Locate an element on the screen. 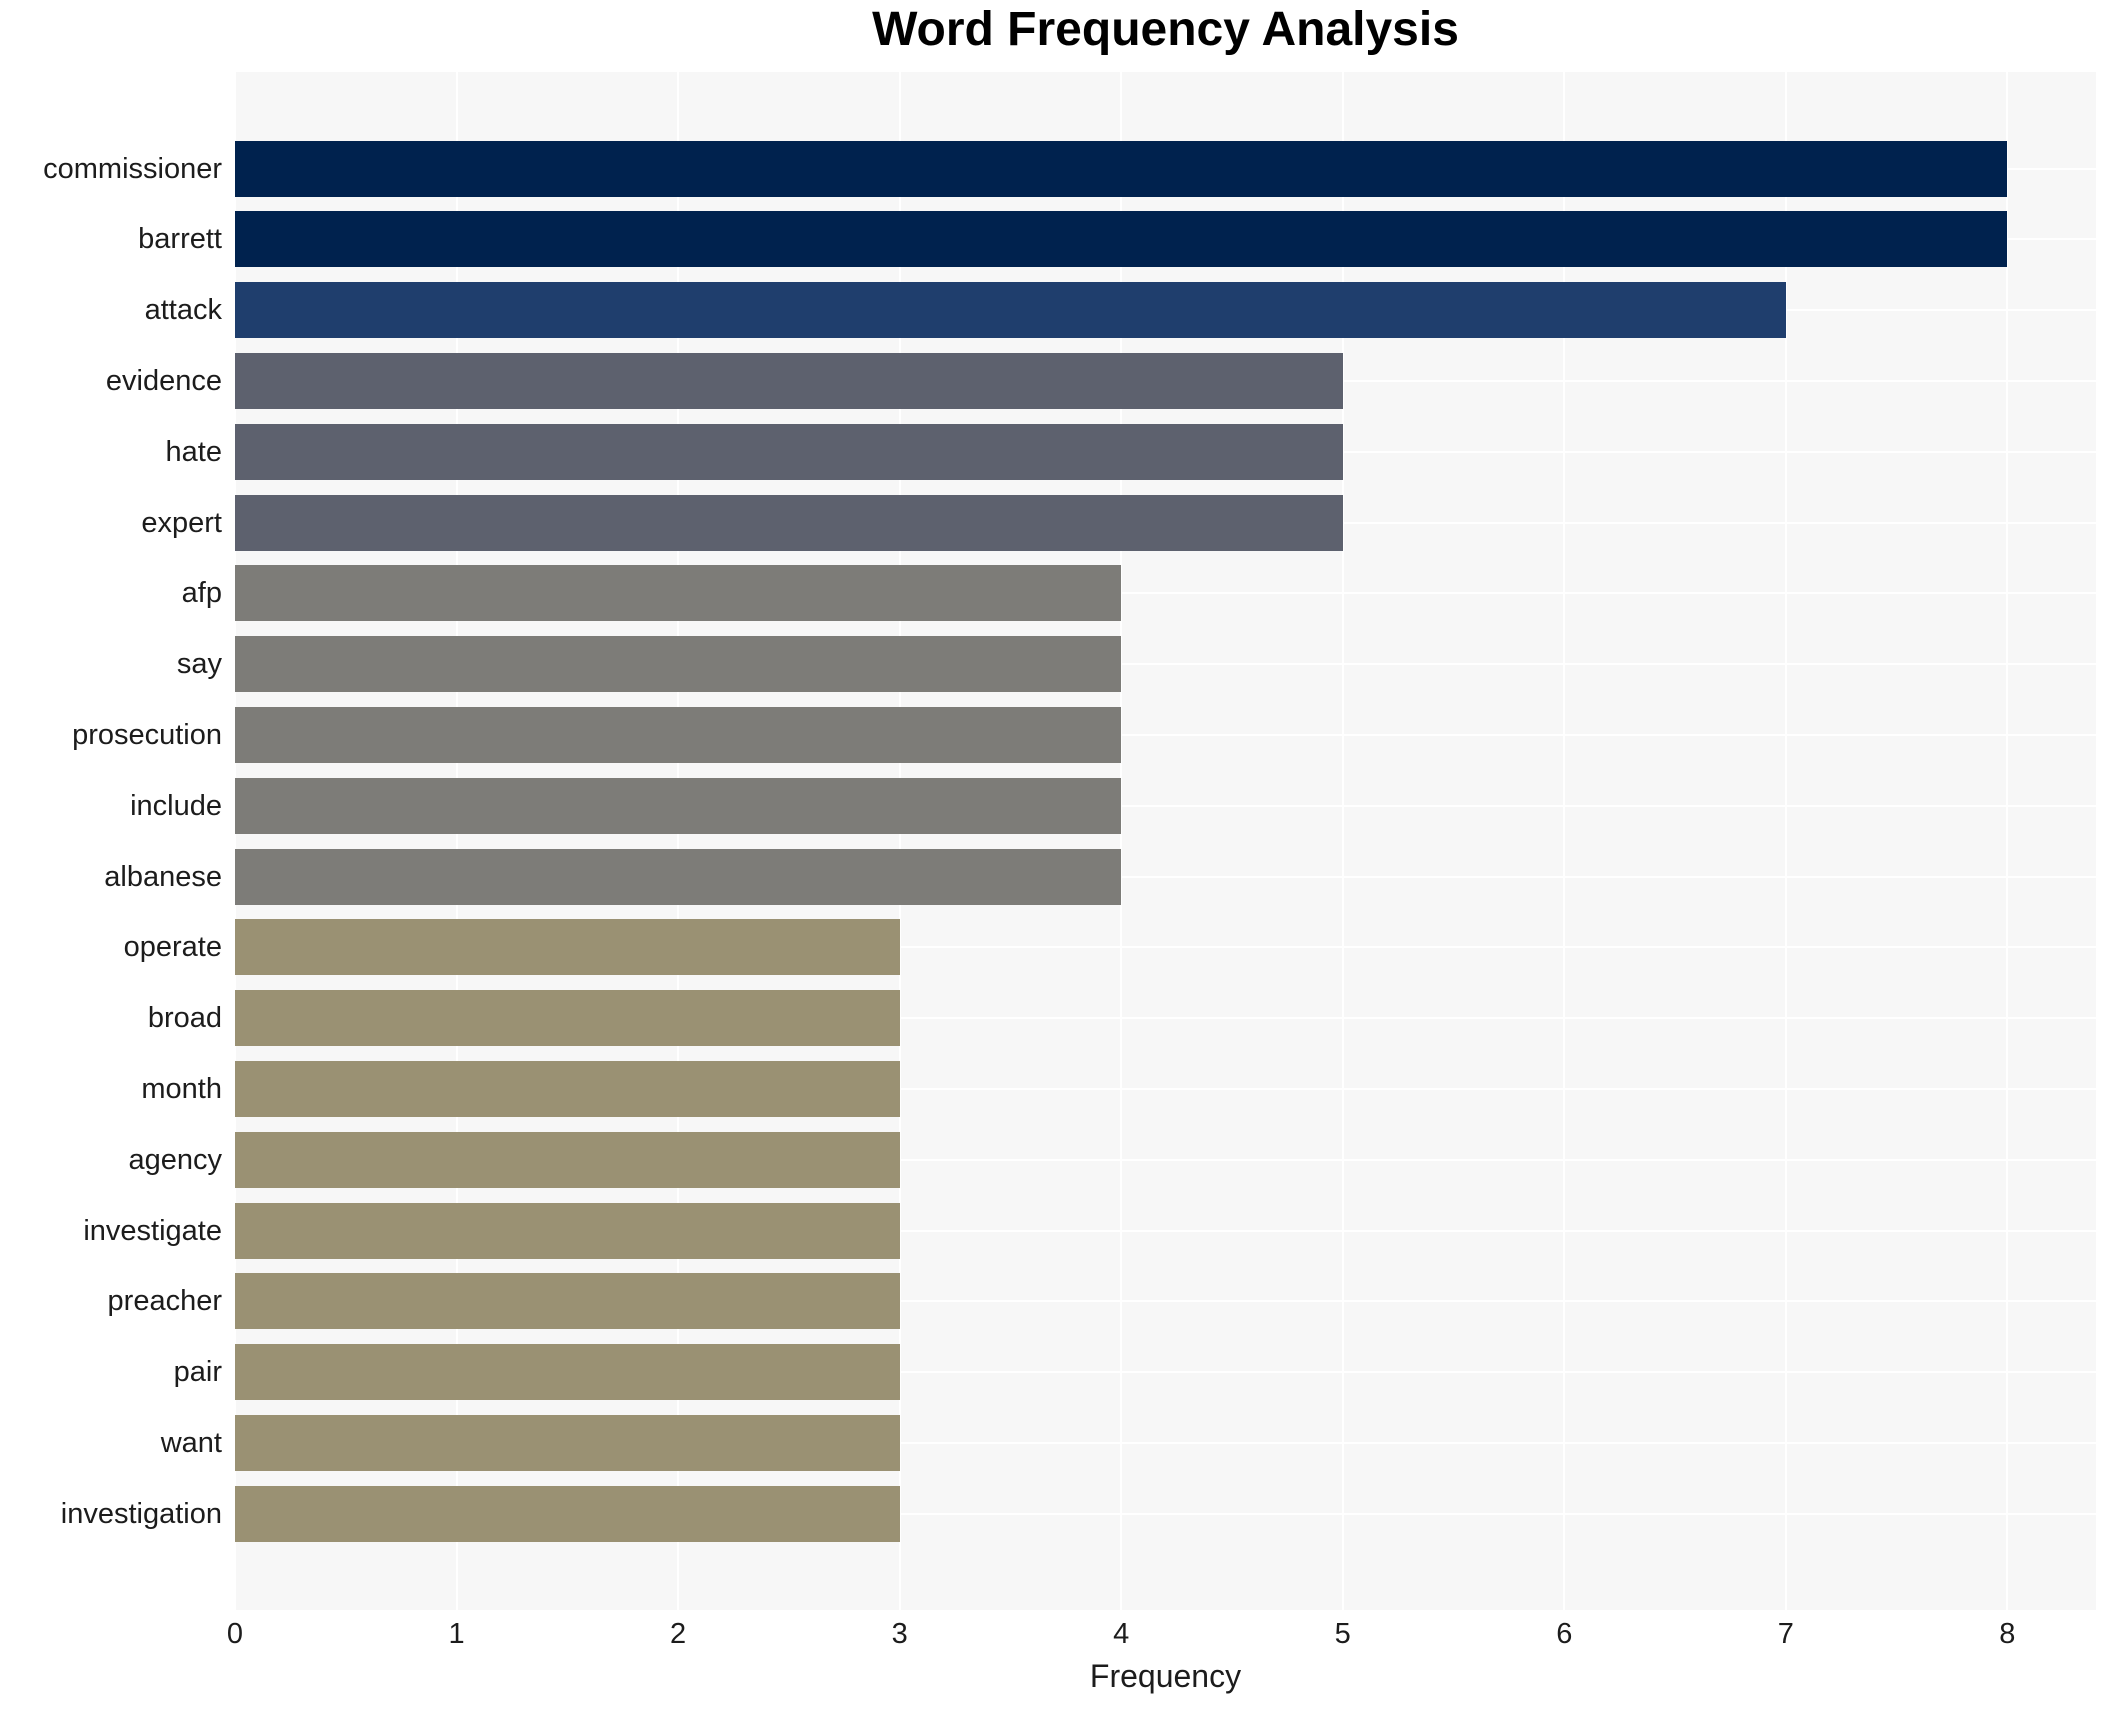  bar-operate is located at coordinates (567, 947).